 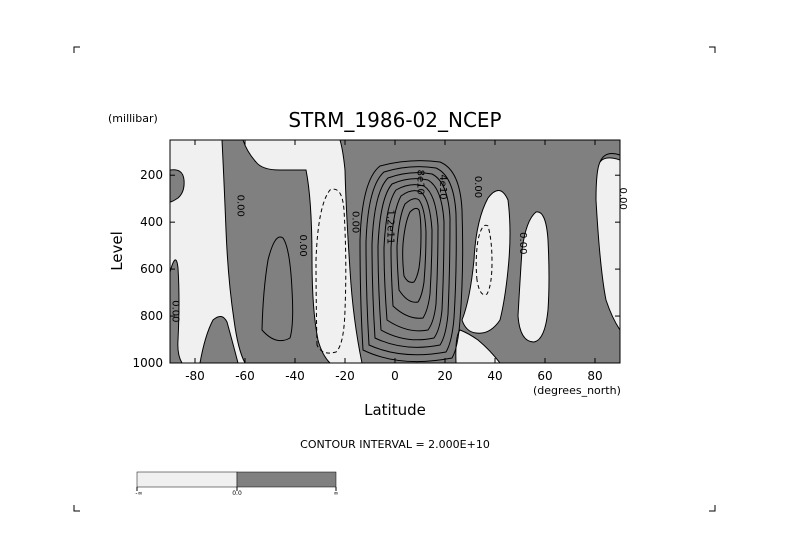 I want to click on negative-island-northern, so click(x=486, y=262).